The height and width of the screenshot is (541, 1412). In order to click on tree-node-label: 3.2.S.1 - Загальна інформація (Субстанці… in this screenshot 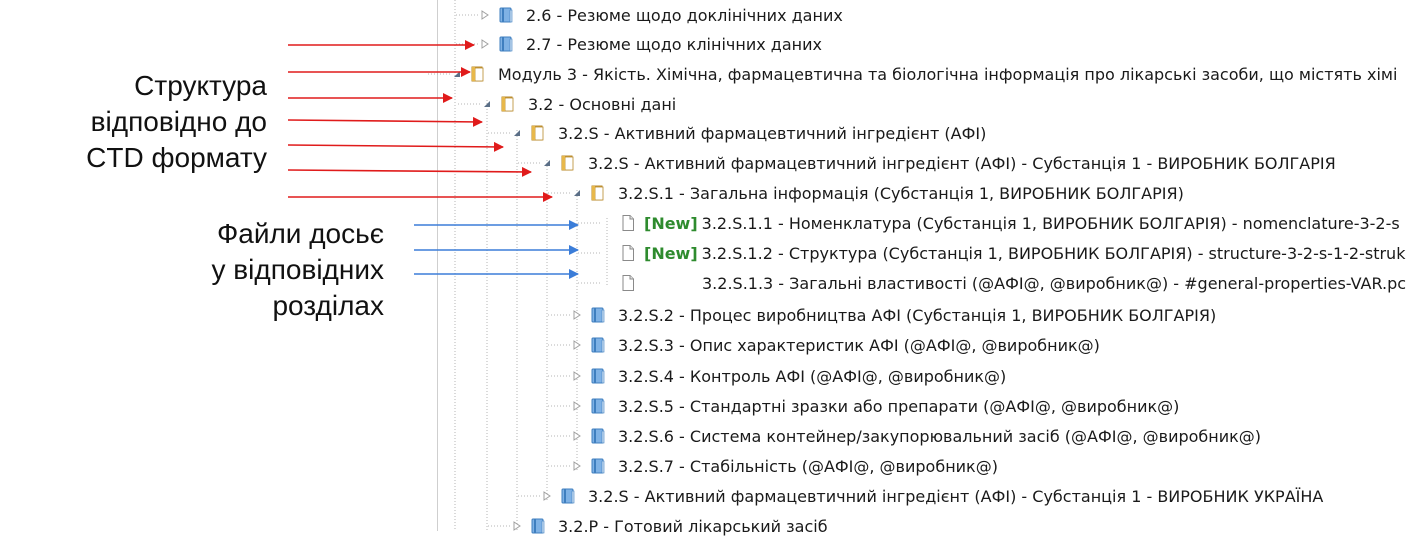, I will do `click(901, 193)`.